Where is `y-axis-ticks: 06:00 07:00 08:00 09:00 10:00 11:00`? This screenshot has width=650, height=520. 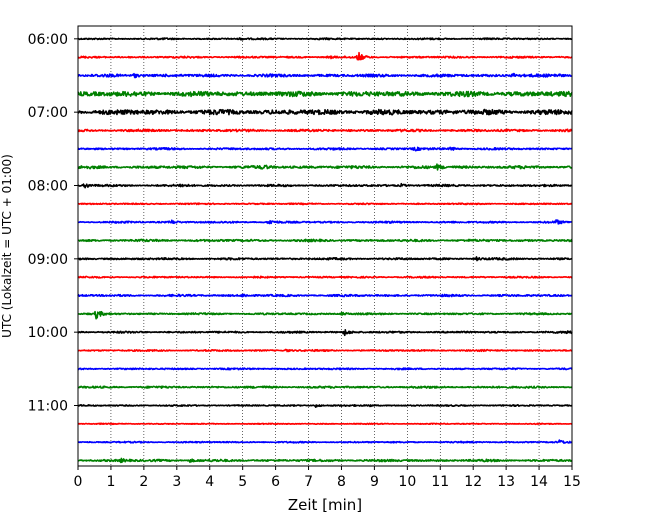 y-axis-ticks: 06:00 07:00 08:00 09:00 10:00 11:00 is located at coordinates (53, 223).